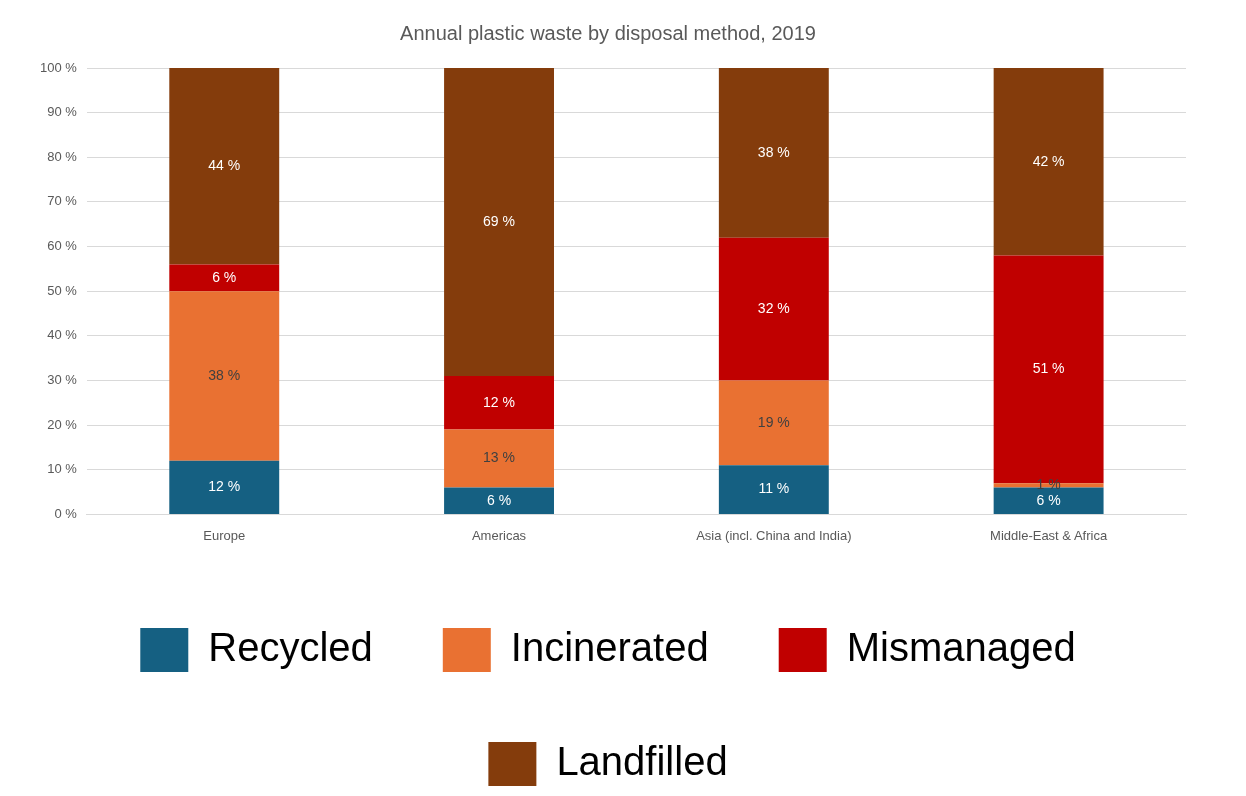 The image size is (1246, 796). Describe the element at coordinates (224, 535) in the screenshot. I see `x-tick-label: Europe` at that location.